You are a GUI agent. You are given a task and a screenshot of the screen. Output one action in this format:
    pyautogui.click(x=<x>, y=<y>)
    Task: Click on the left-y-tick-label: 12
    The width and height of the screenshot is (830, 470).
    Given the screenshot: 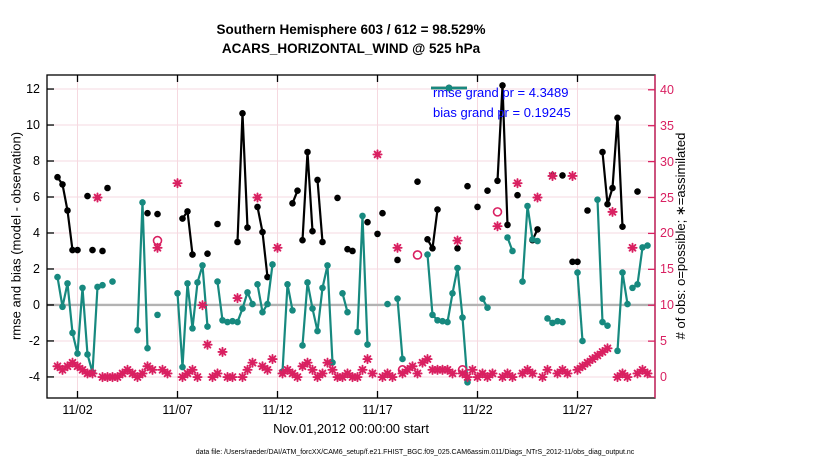 What is the action you would take?
    pyautogui.click(x=33, y=89)
    